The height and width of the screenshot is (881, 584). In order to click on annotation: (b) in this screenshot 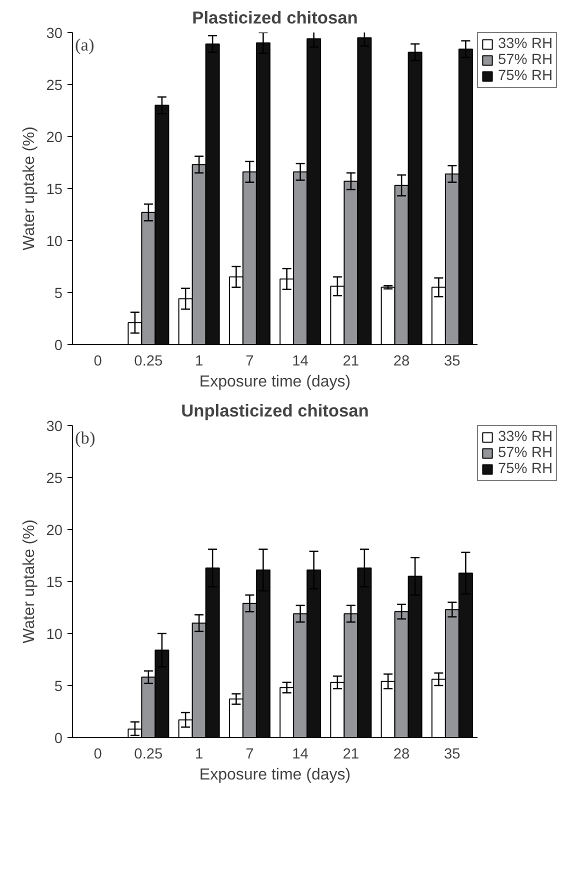, I will do `click(85, 438)`.